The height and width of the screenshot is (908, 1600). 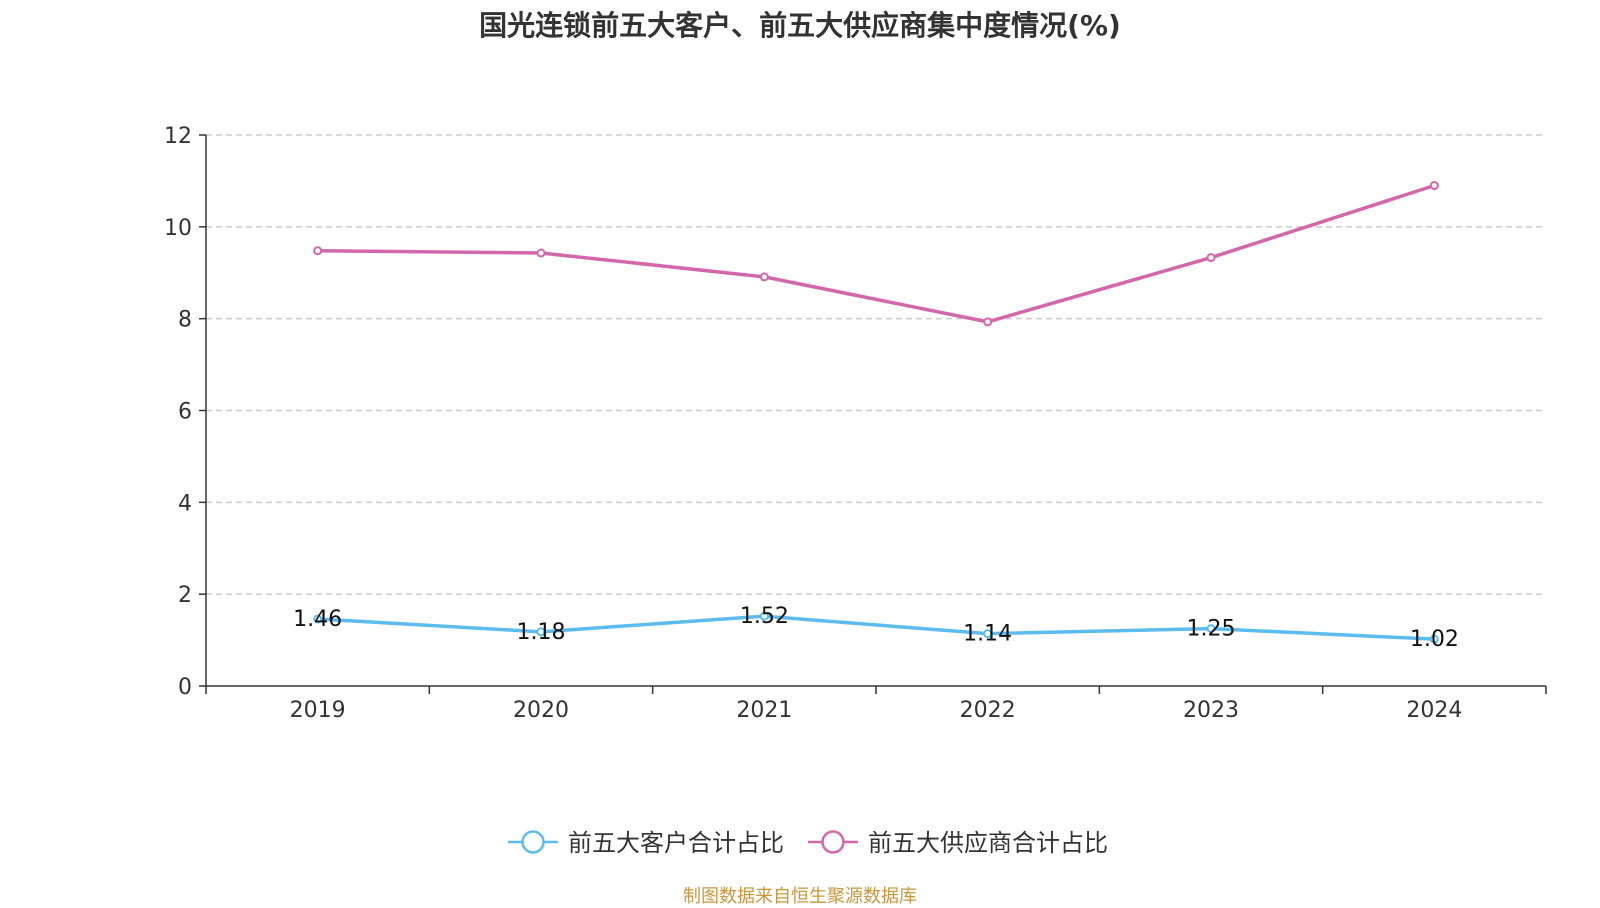 What do you see at coordinates (800, 25) in the screenshot?
I see `chart-title: 国光连锁前五大客户、前五大供应商集中度情况(%)` at bounding box center [800, 25].